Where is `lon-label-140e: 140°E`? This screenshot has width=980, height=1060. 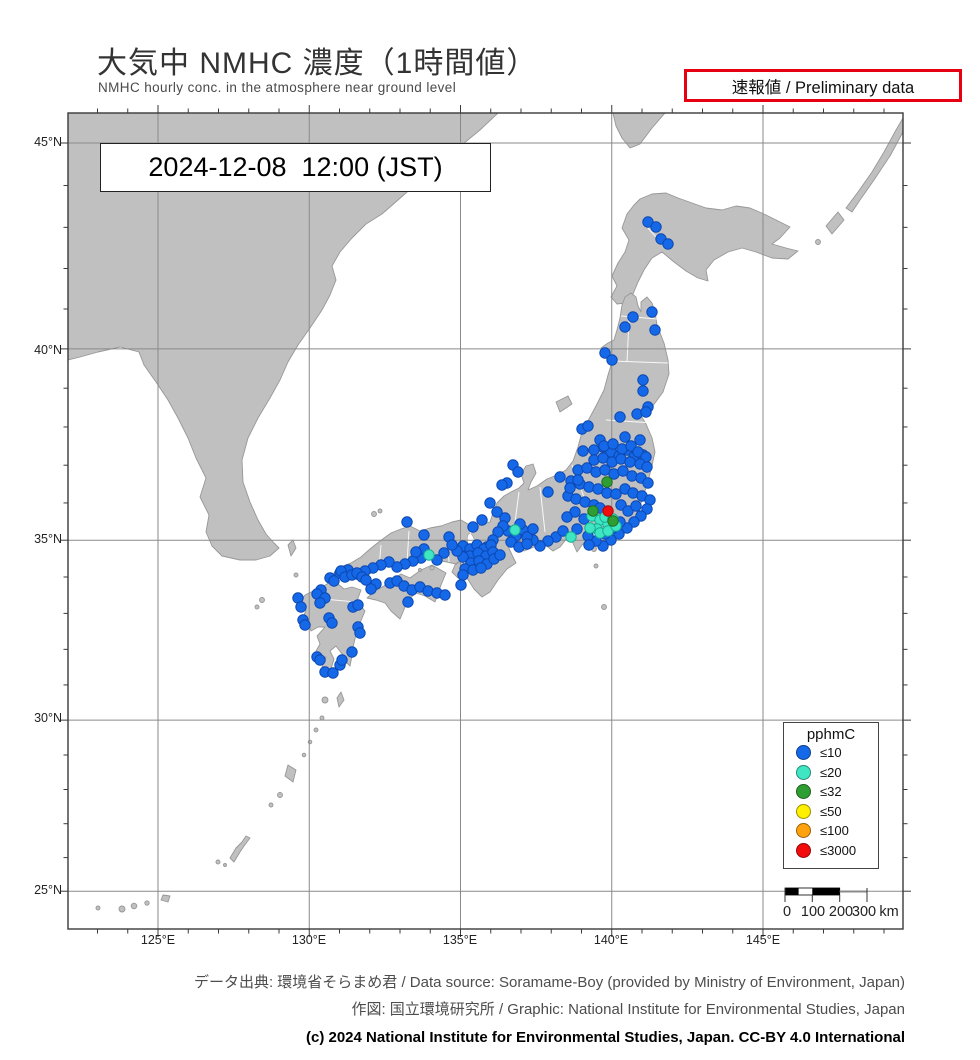
lon-label-140e: 140°E is located at coordinates (611, 940).